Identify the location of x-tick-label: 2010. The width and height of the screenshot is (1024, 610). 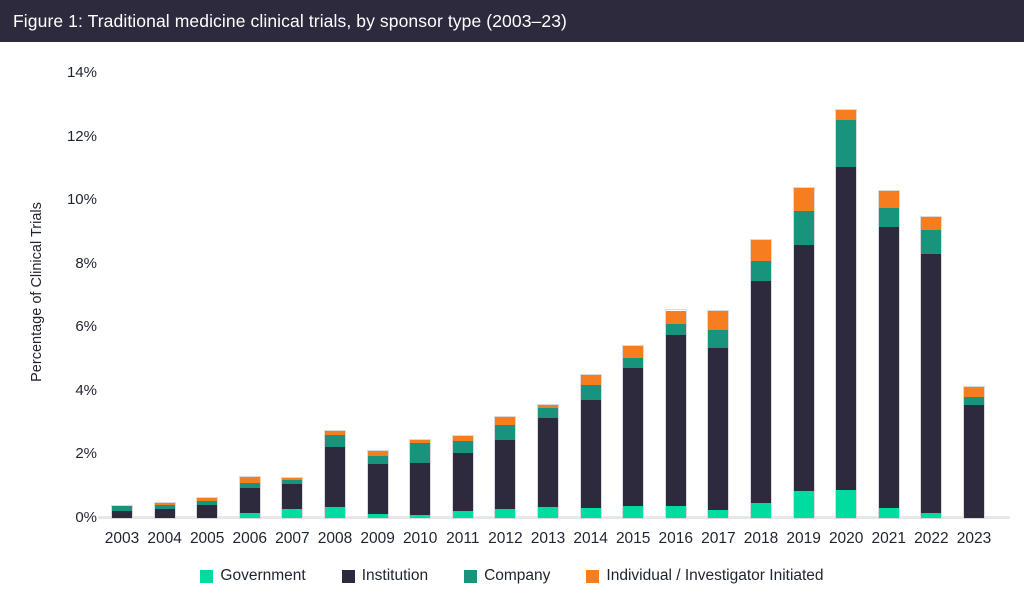
(420, 538).